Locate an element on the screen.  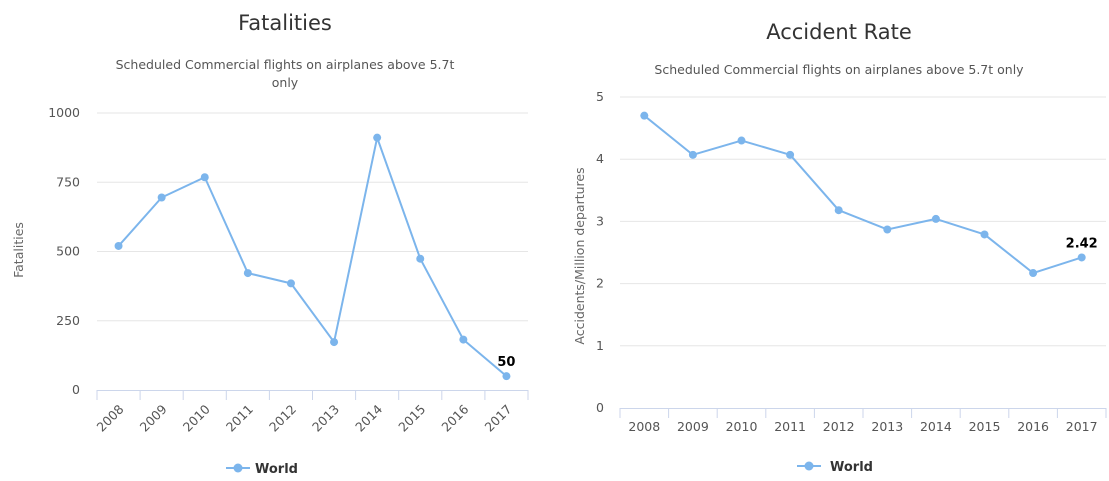
accident-rate-data-labels: 2.42 is located at coordinates (1082, 243).